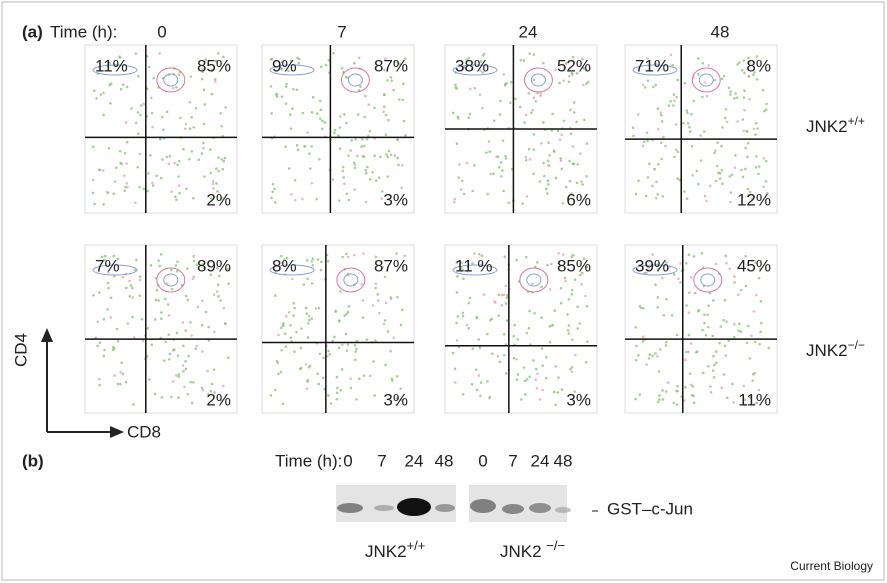  Describe the element at coordinates (111, 65) in the screenshot. I see `quadrant-percent: 11%` at that location.